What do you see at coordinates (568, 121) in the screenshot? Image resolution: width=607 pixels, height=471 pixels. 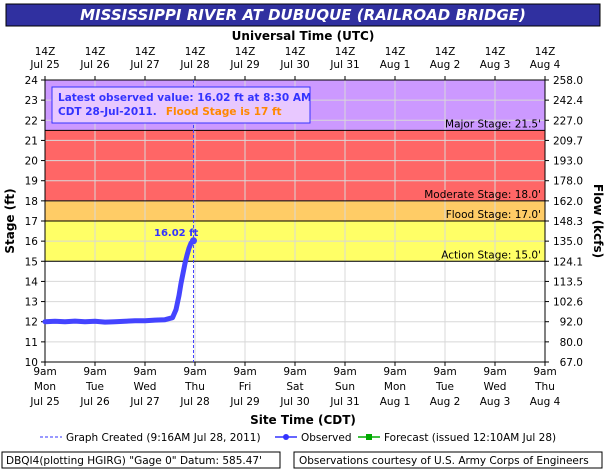 I see `y2-tick-label: 227.0` at bounding box center [568, 121].